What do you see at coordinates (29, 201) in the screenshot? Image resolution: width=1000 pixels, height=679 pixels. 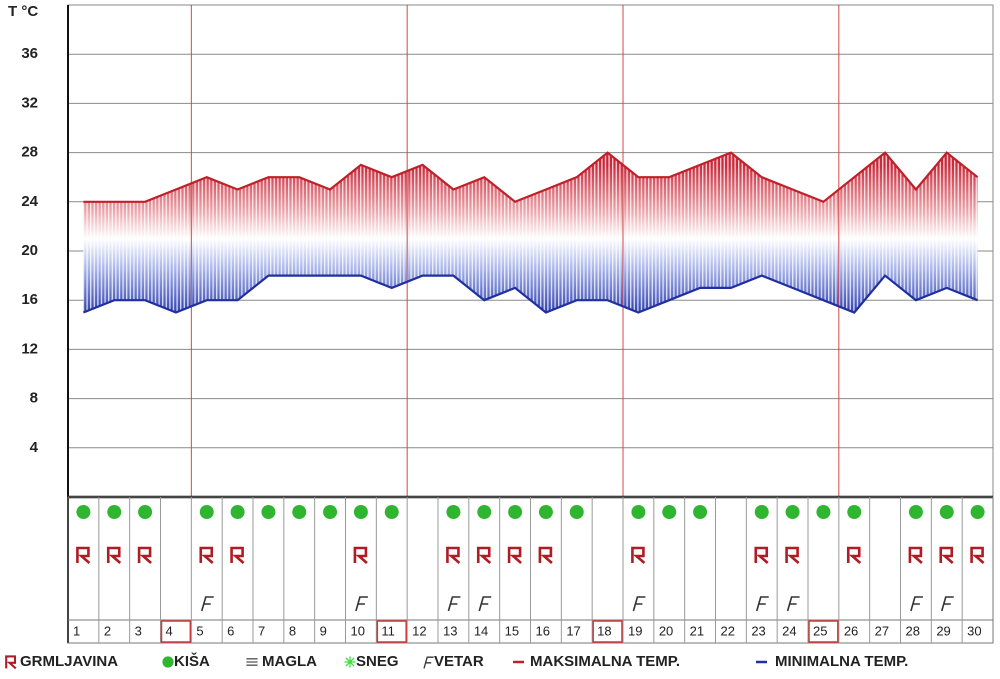 I see `y-tick-label: 24` at bounding box center [29, 201].